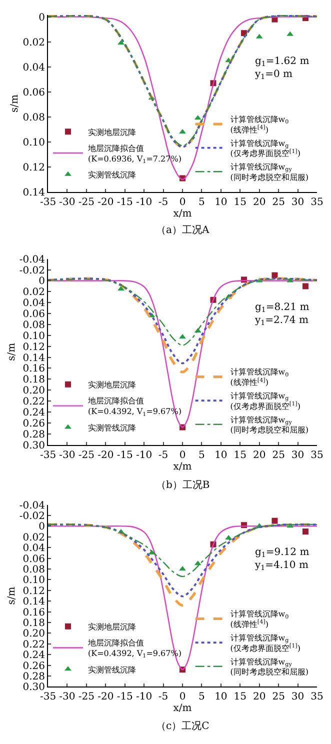 The height and width of the screenshot is (744, 331). Describe the element at coordinates (33, 634) in the screenshot. I see `y-tick-label: 0.20` at that location.